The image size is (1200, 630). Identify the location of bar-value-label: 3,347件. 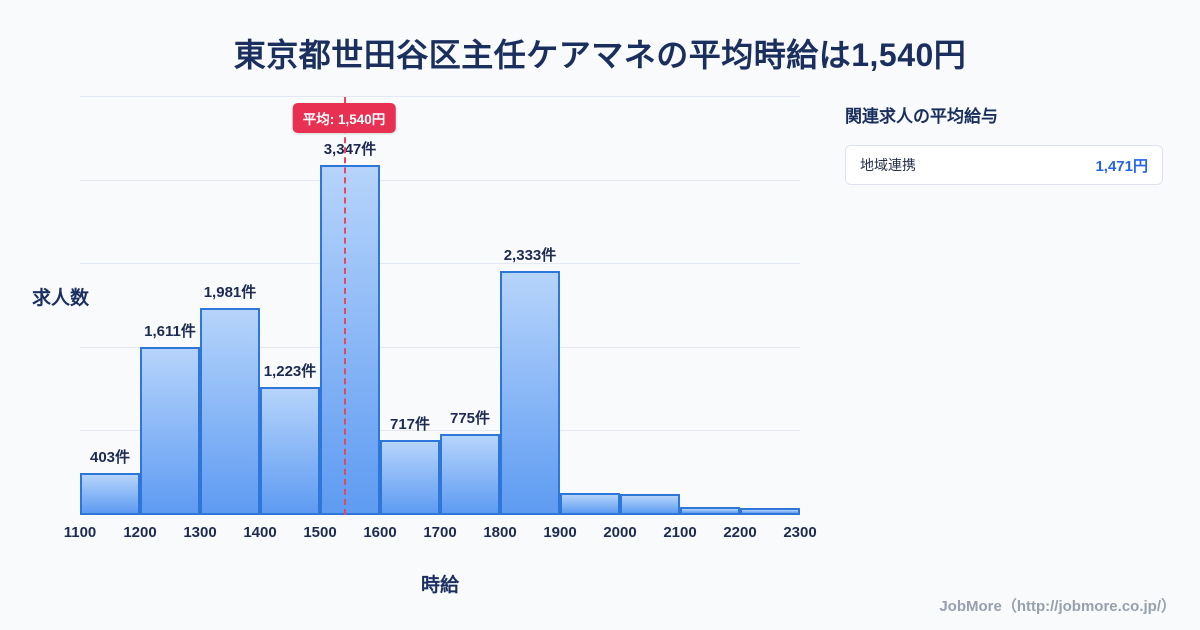
(350, 150).